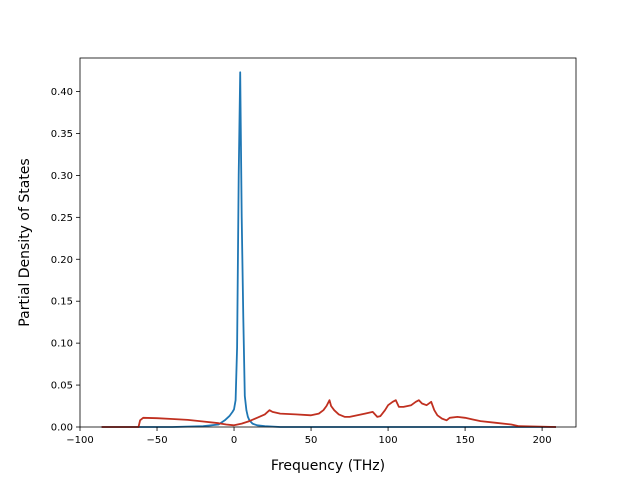  What do you see at coordinates (79, 440) in the screenshot?
I see `x-tick-label: −100` at bounding box center [79, 440].